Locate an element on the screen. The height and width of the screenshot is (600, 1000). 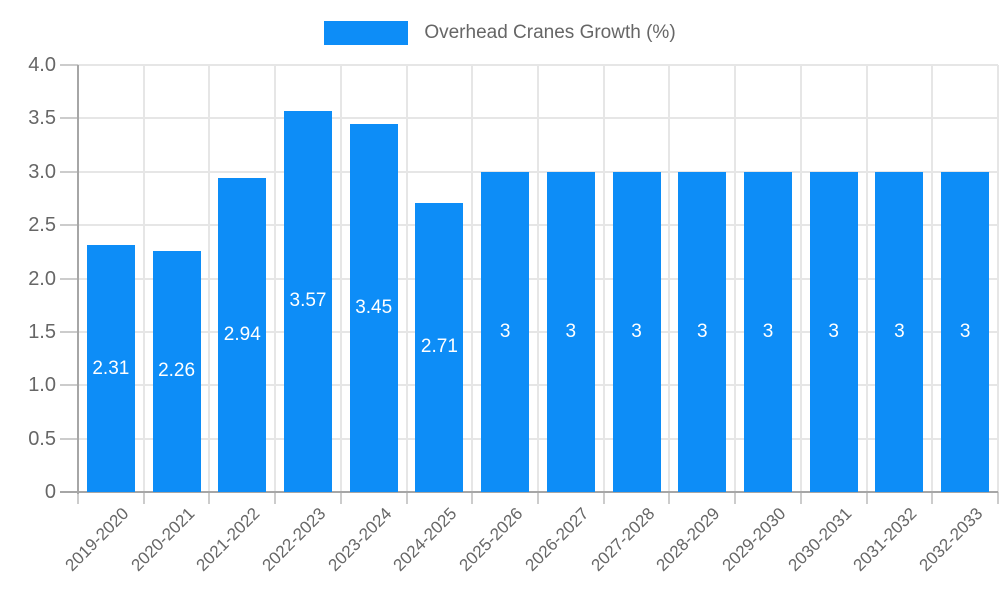
chart-legend: Overhead Cranes Growth (%) is located at coordinates (500, 33).